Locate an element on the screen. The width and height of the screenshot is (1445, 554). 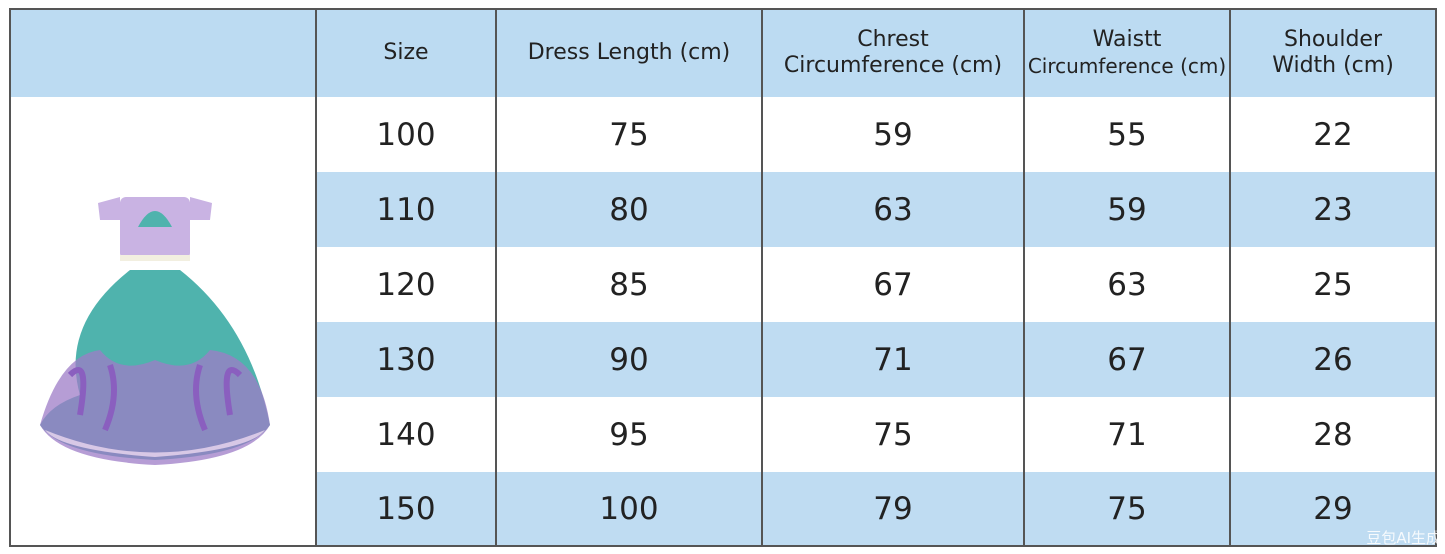
column-header: Shoulder Width (cm) is located at coordinates (1333, 53).